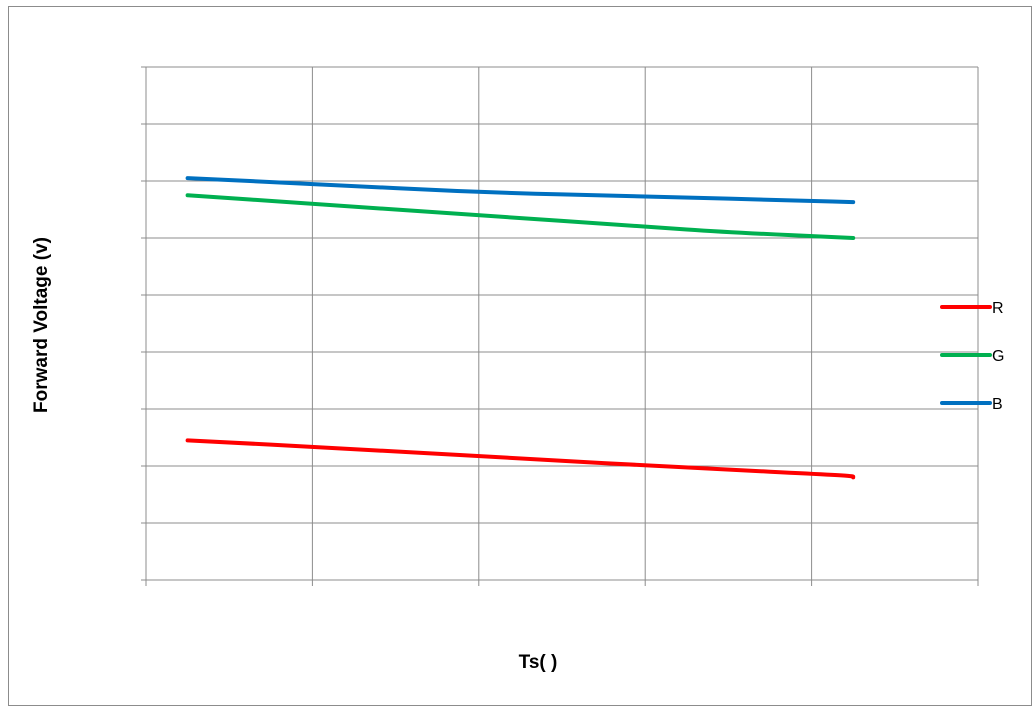 This screenshot has height=706, width=1035. What do you see at coordinates (520, 459) in the screenshot?
I see `series-line-r` at bounding box center [520, 459].